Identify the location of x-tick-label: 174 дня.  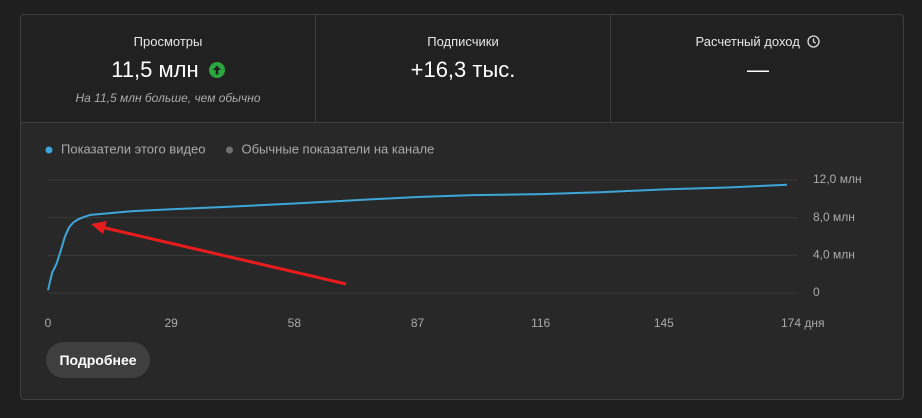
(802, 323).